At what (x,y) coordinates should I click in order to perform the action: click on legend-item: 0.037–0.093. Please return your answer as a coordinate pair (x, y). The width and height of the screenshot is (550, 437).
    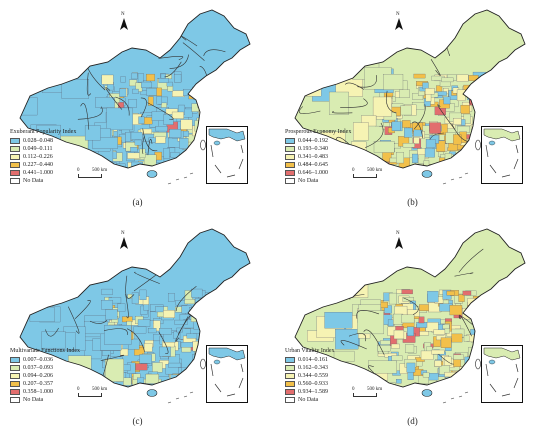
    Looking at the image, I should click on (45, 368).